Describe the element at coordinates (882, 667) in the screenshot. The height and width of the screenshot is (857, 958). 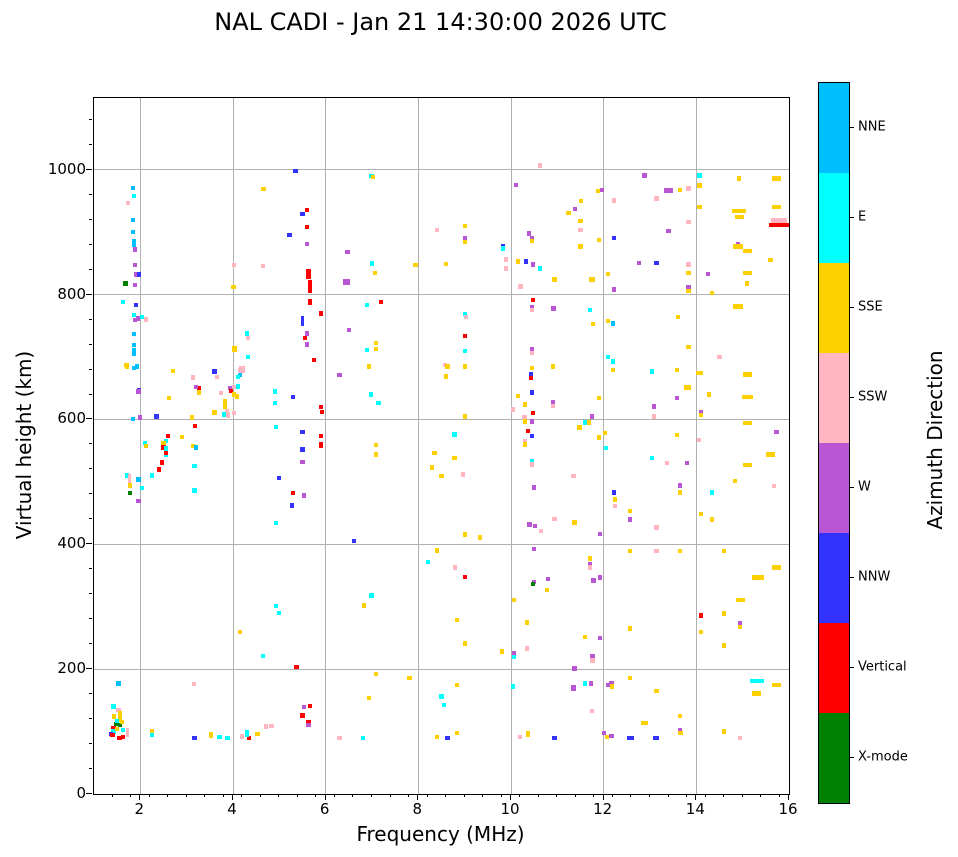
I see `colorbar-tick-label: Vertical` at that location.